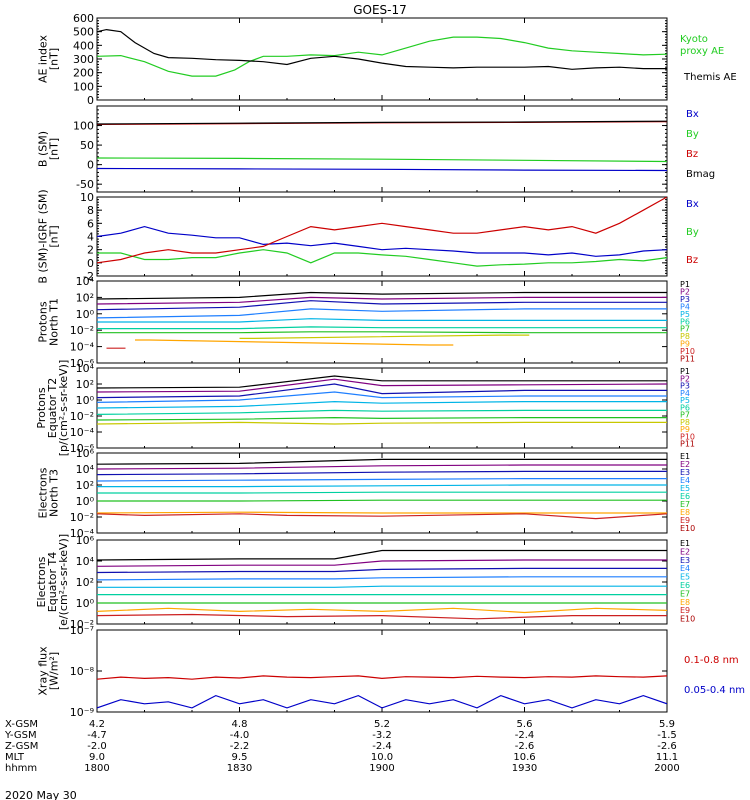 The height and width of the screenshot is (800, 750). Describe the element at coordinates (685, 306) in the screenshot. I see `legend-label: P4` at that location.